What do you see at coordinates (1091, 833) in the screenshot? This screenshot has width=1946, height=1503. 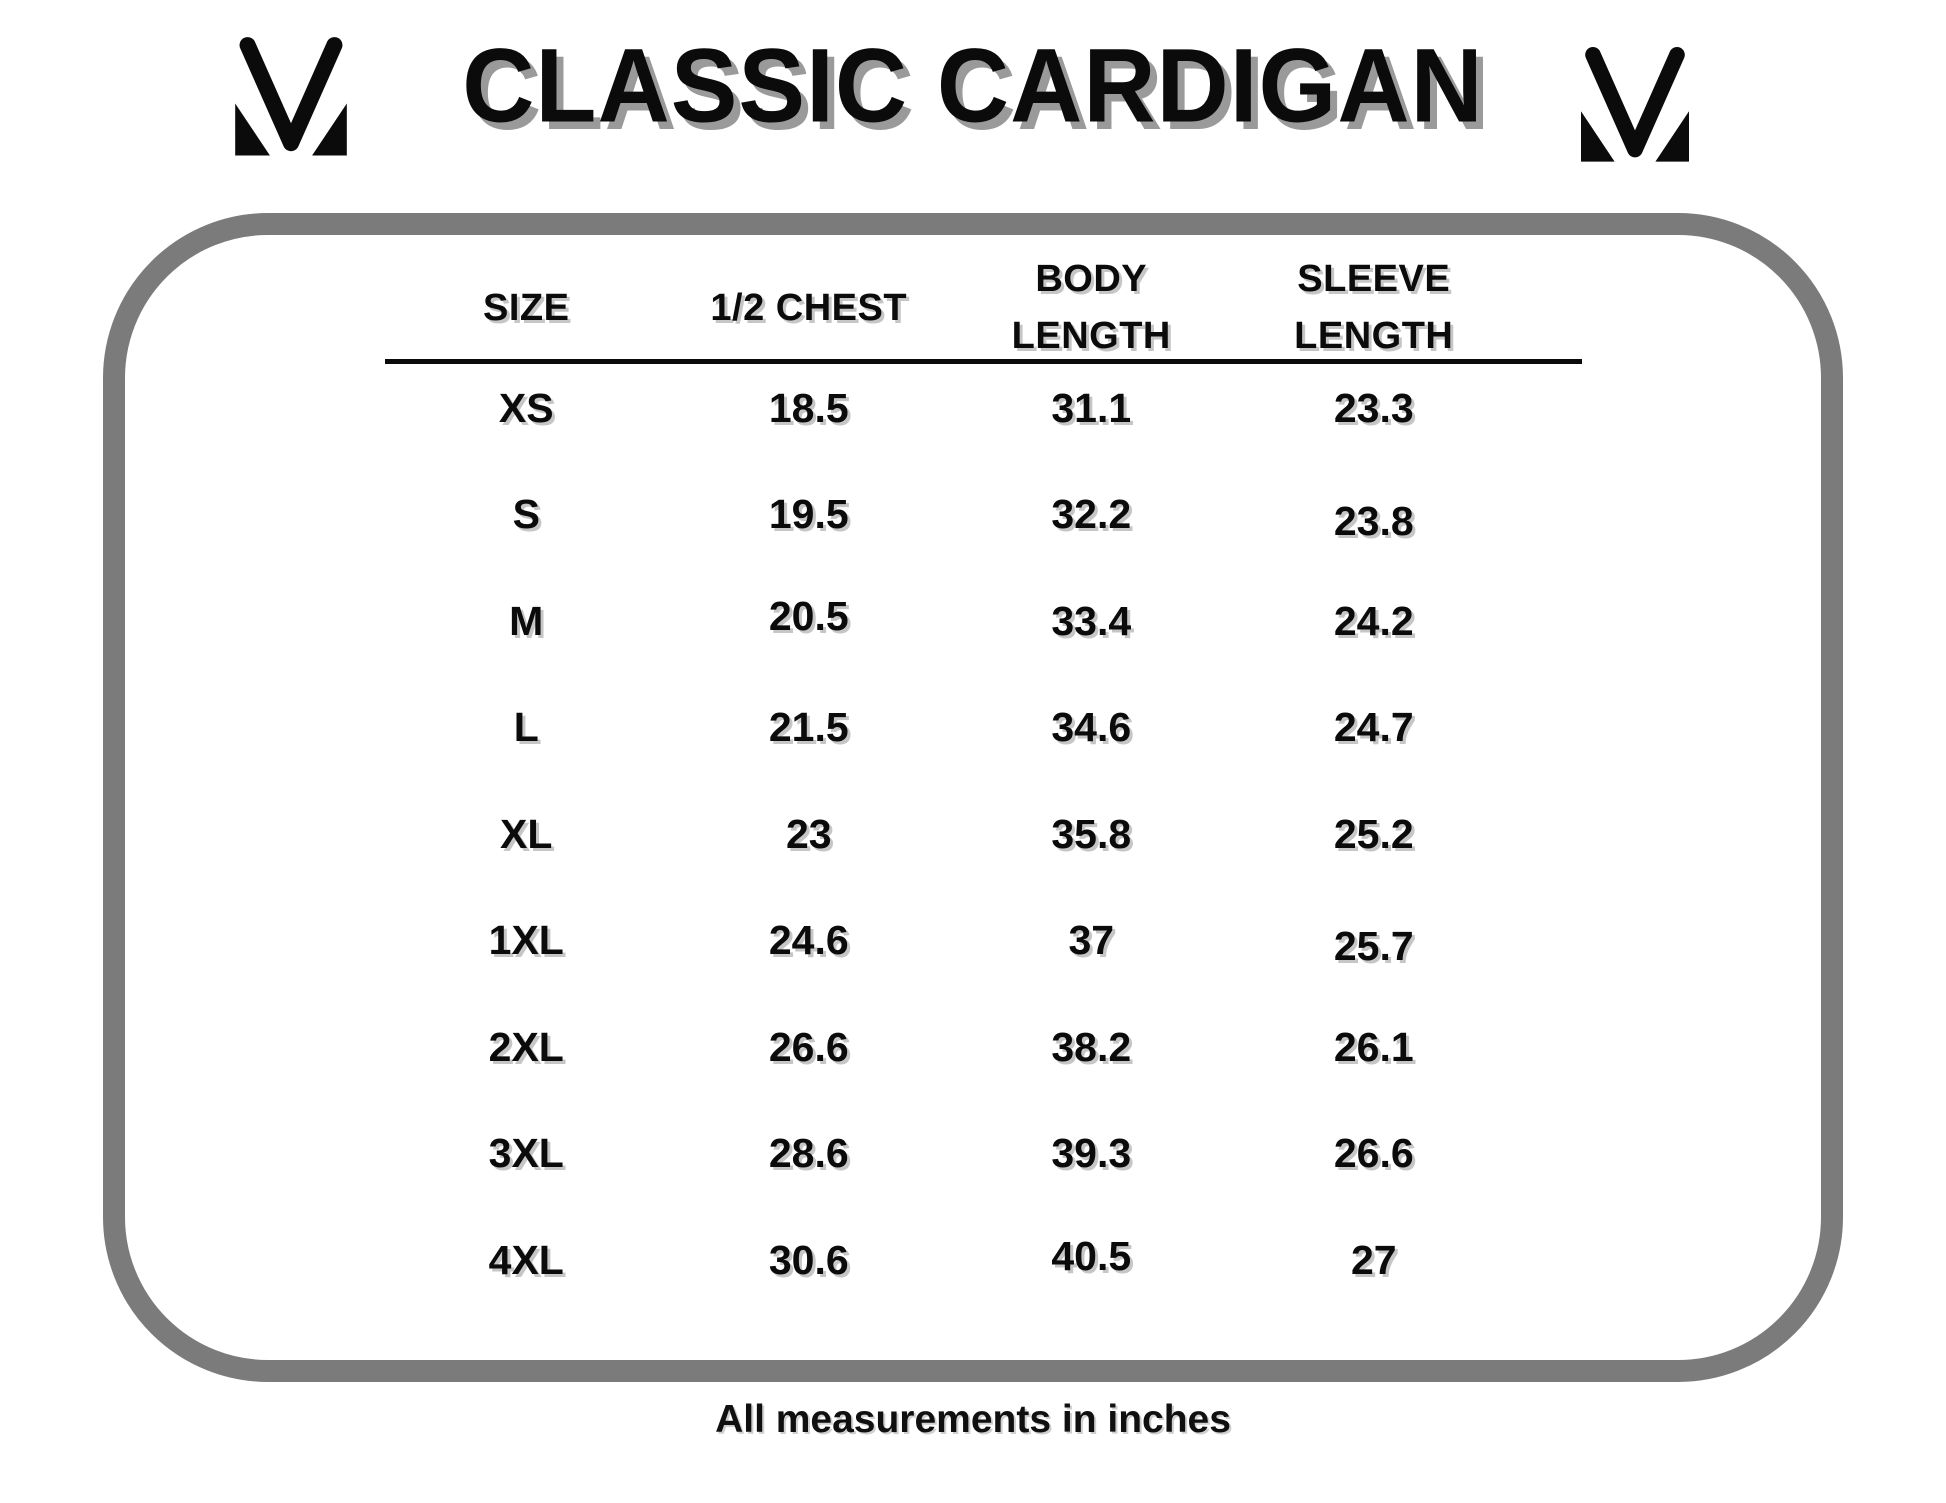 I see `body-length-cell: 35.8` at bounding box center [1091, 833].